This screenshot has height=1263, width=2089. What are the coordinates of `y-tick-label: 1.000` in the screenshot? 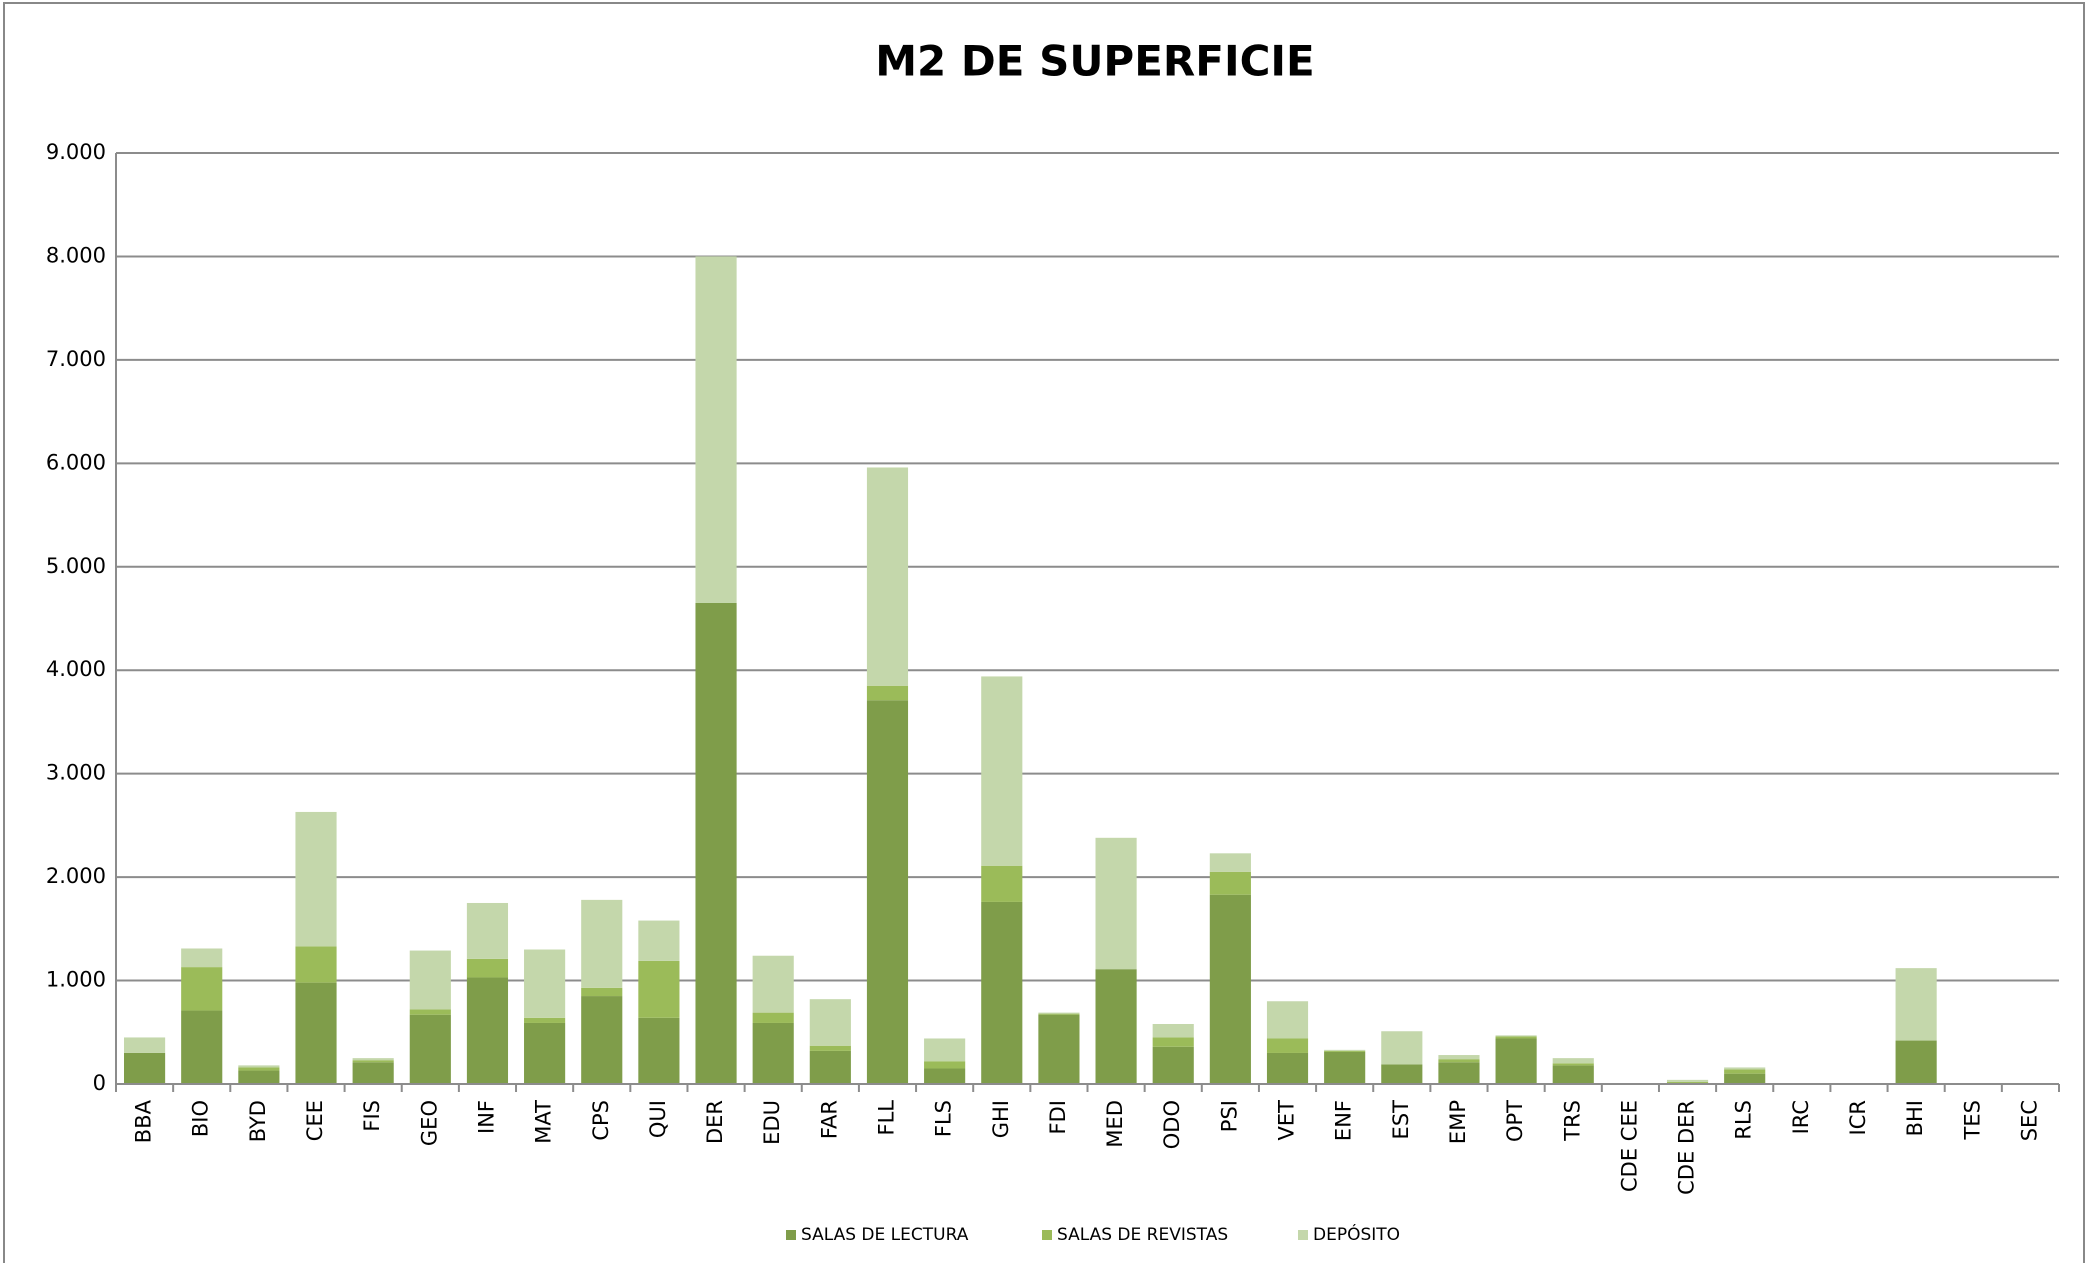 It's located at (76, 980).